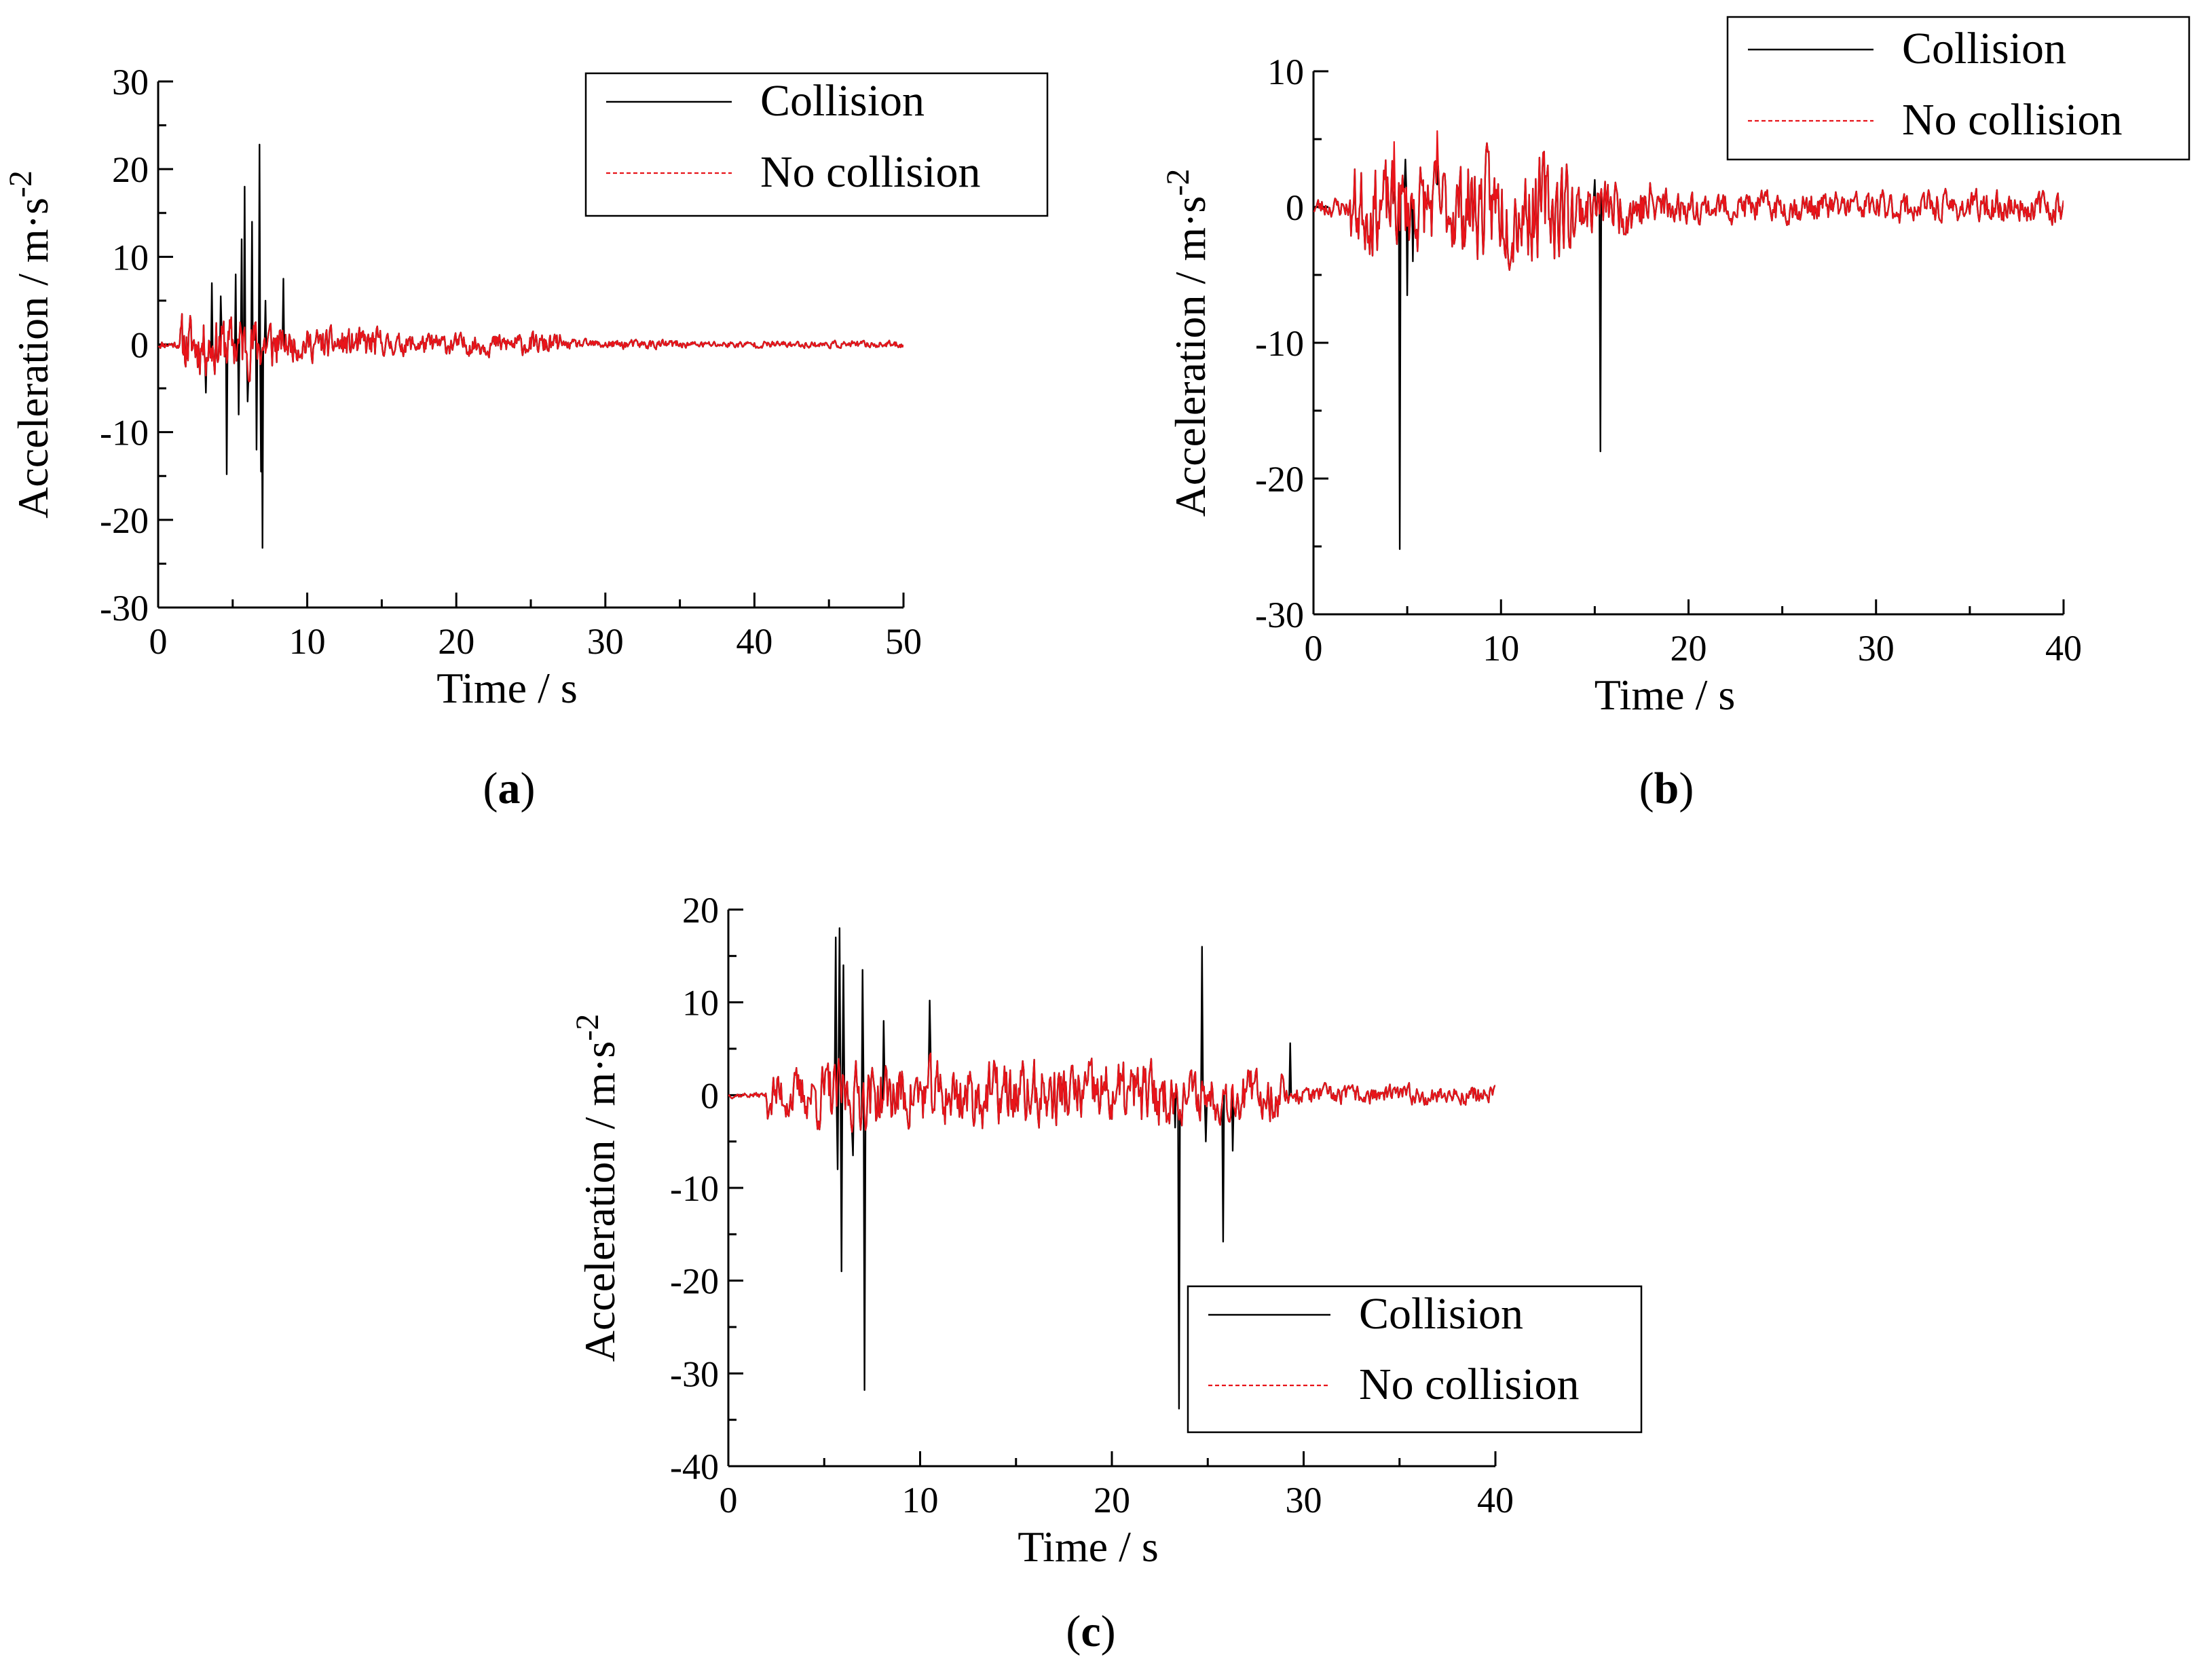 The width and height of the screenshot is (2200, 1680). Describe the element at coordinates (903, 642) in the screenshot. I see `x-tick-label: 50` at that location.